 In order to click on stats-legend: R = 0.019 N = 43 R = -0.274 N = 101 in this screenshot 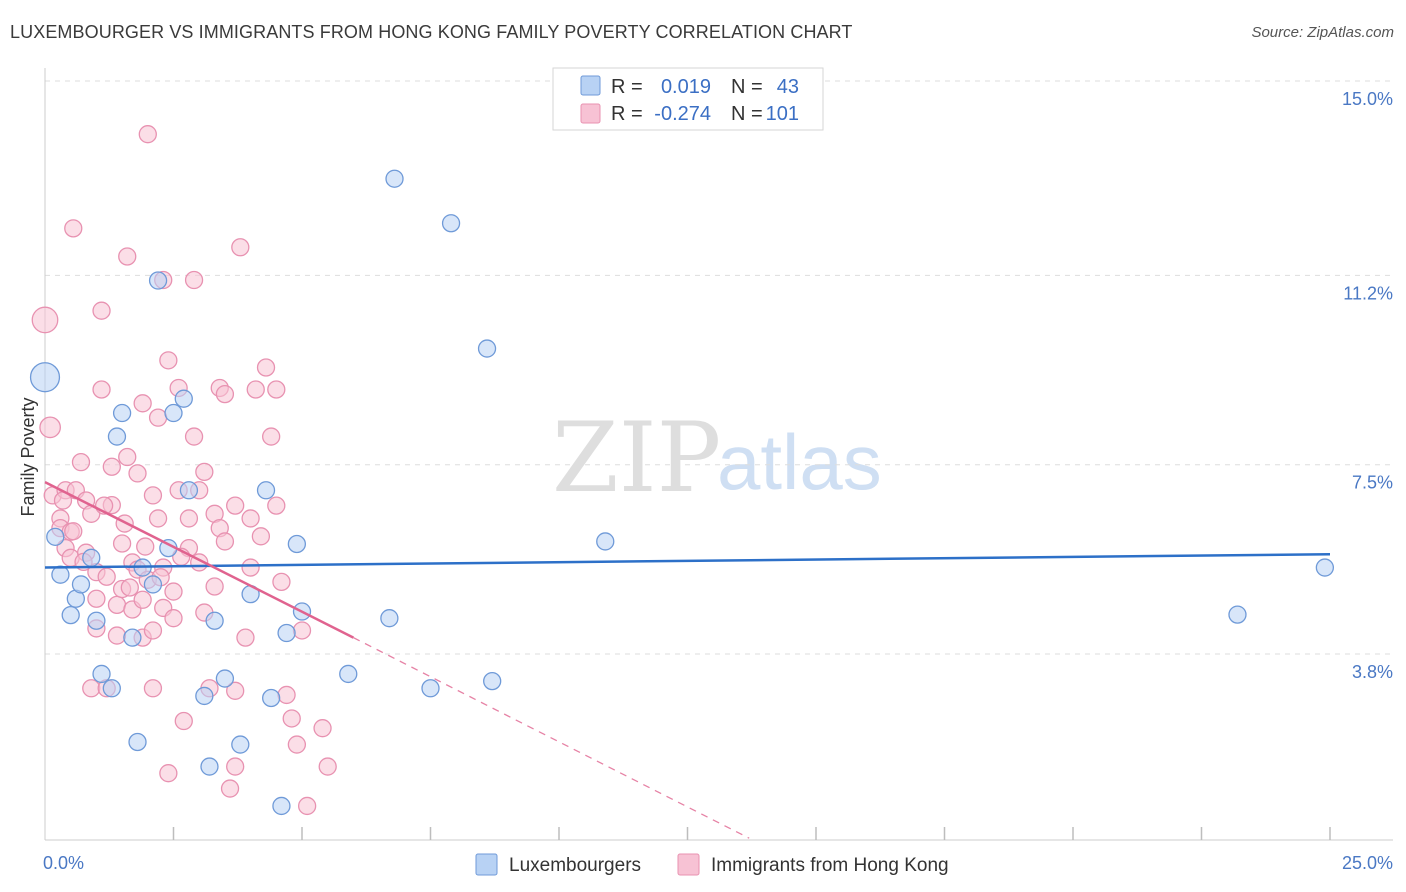, I will do `click(688, 99)`.